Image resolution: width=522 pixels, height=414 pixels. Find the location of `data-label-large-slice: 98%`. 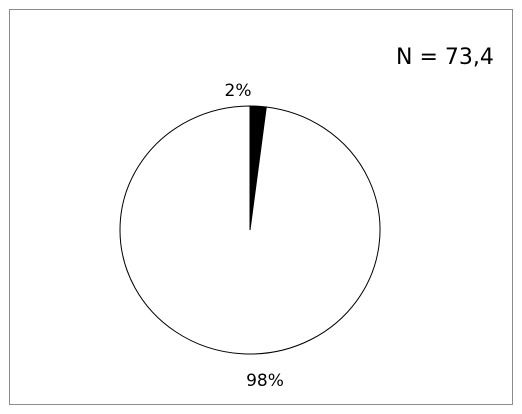

data-label-large-slice: 98% is located at coordinates (265, 381).